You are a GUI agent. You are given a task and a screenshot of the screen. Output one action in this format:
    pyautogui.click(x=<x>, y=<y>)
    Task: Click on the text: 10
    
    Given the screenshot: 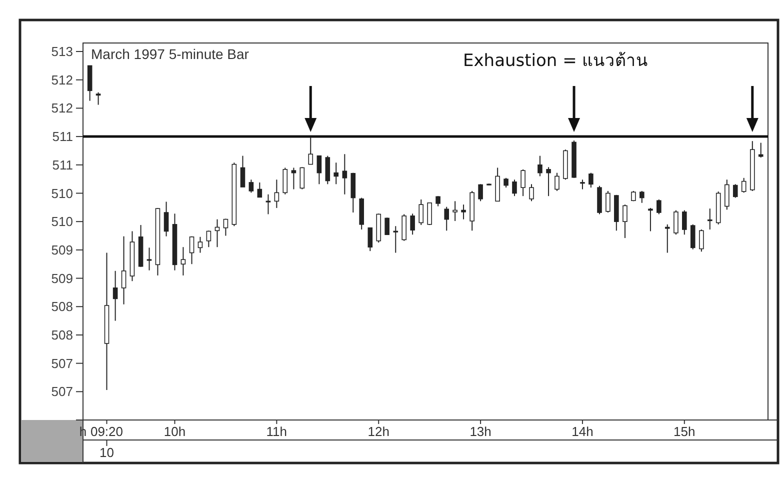 What is the action you would take?
    pyautogui.click(x=107, y=452)
    